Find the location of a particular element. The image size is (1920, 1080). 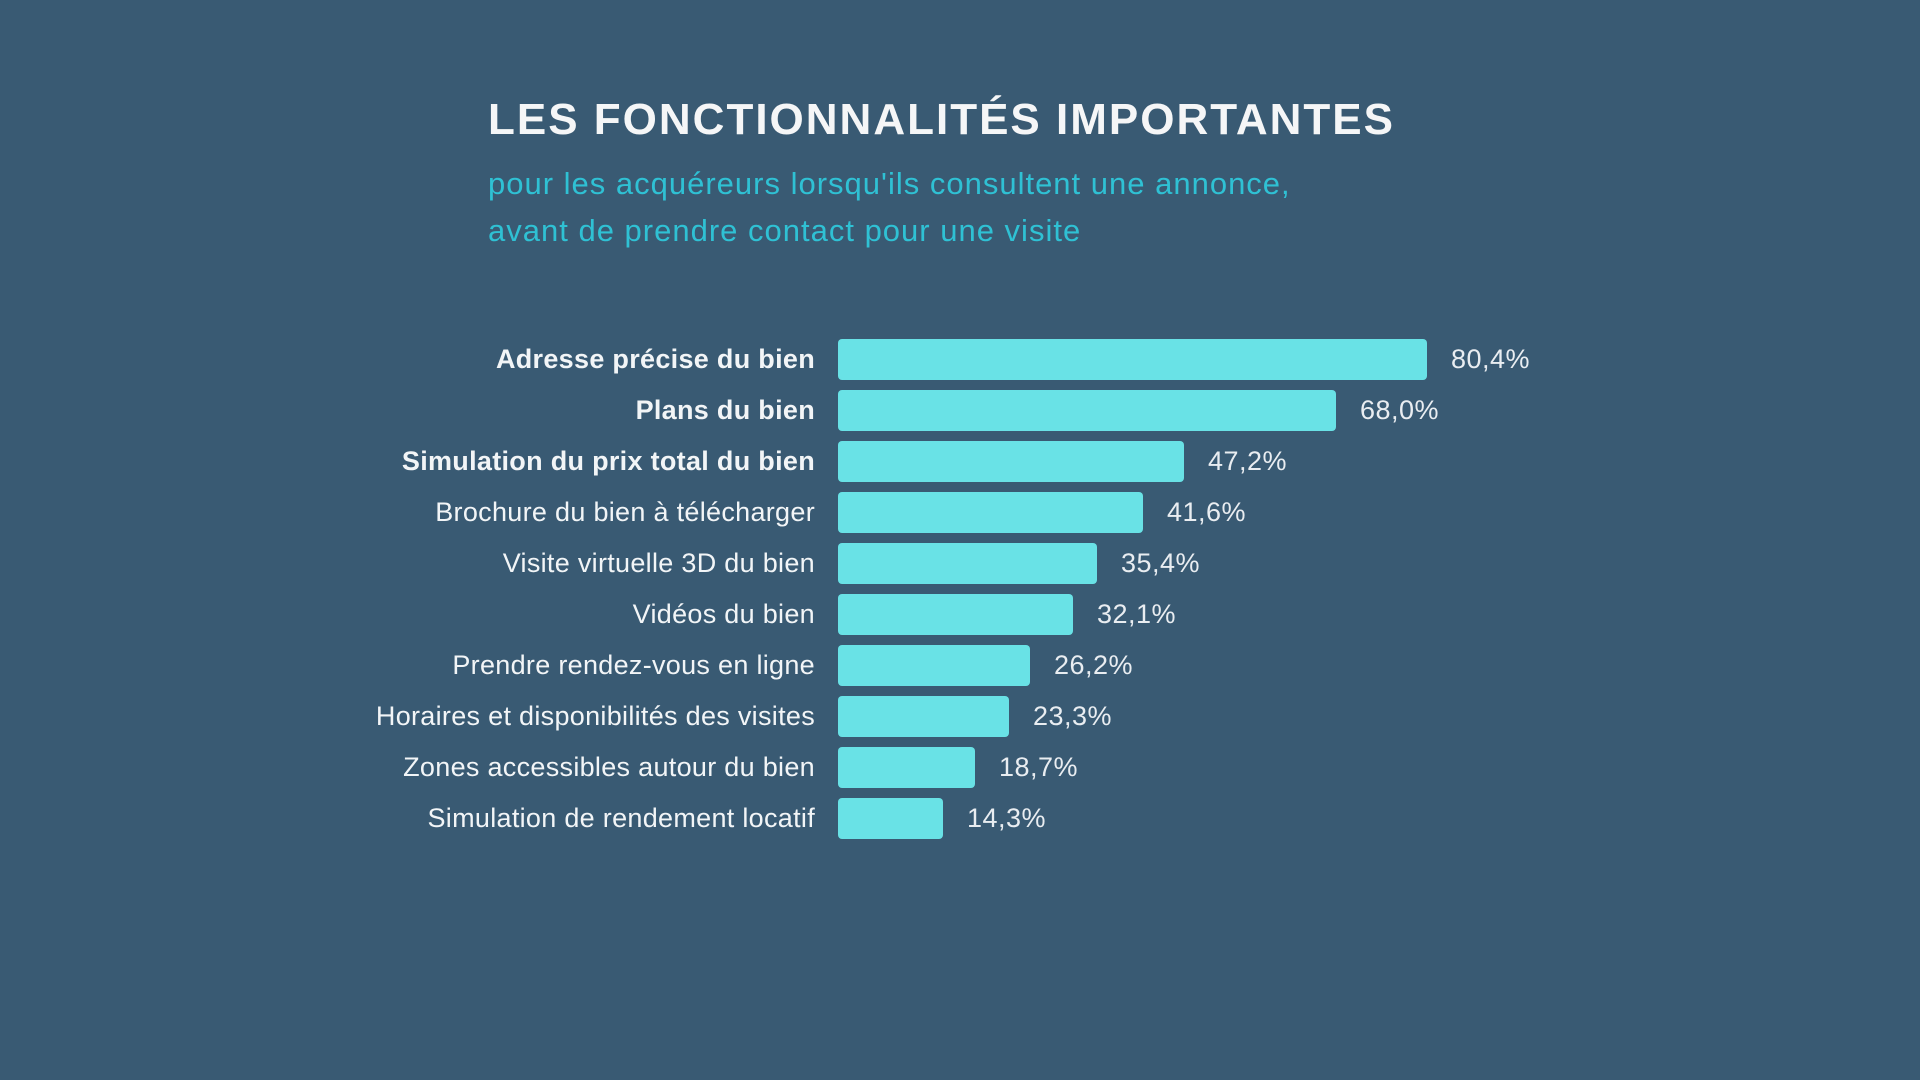

chart-subtitle-line-2: avant de prendre contact pour une visite is located at coordinates (785, 230).